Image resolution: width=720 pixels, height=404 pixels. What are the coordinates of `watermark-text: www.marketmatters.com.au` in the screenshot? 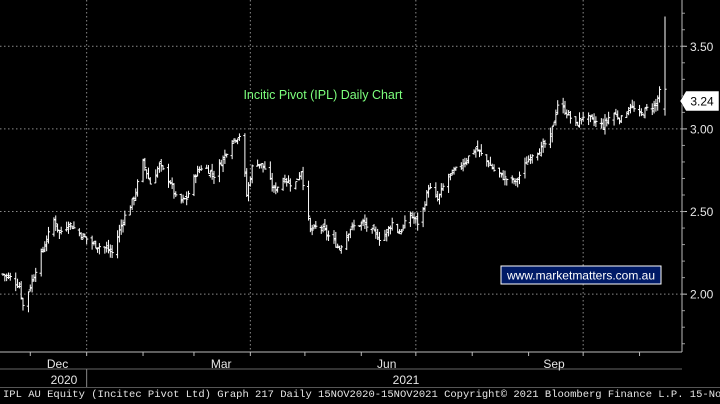 It's located at (580, 276).